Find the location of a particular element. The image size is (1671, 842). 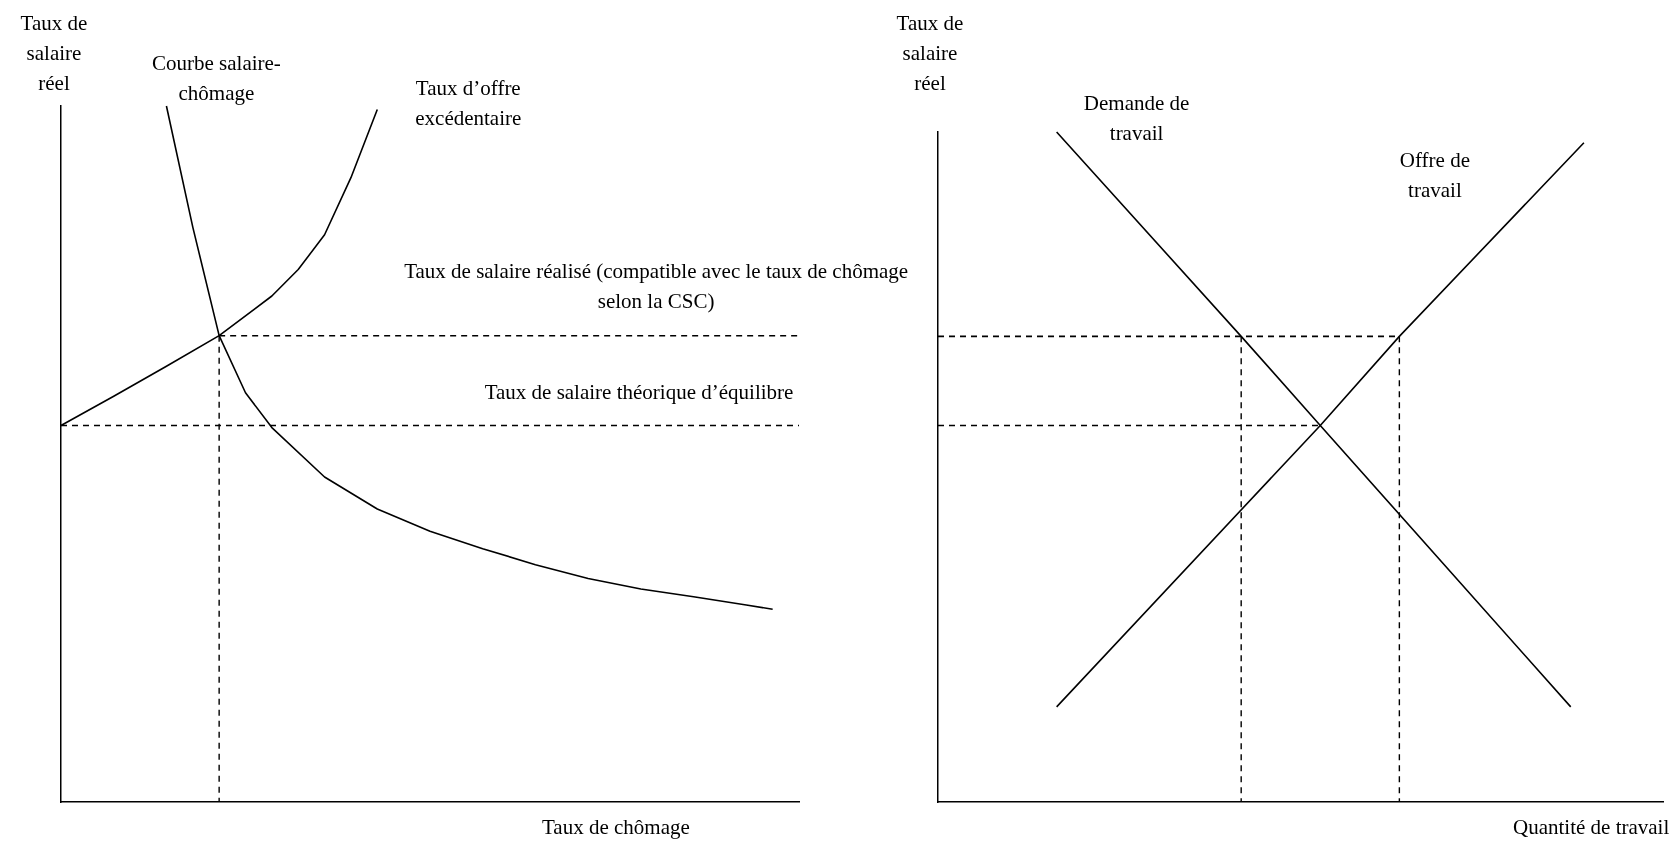

series-label: Courbe salaire-chômage is located at coordinates (216, 78).